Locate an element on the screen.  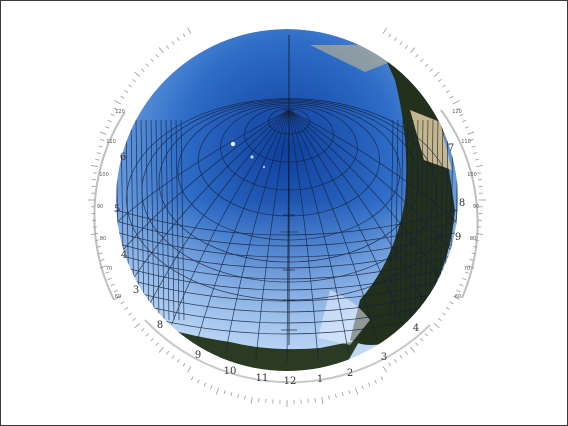
left-tick-label: 100 is located at coordinates (104, 175).